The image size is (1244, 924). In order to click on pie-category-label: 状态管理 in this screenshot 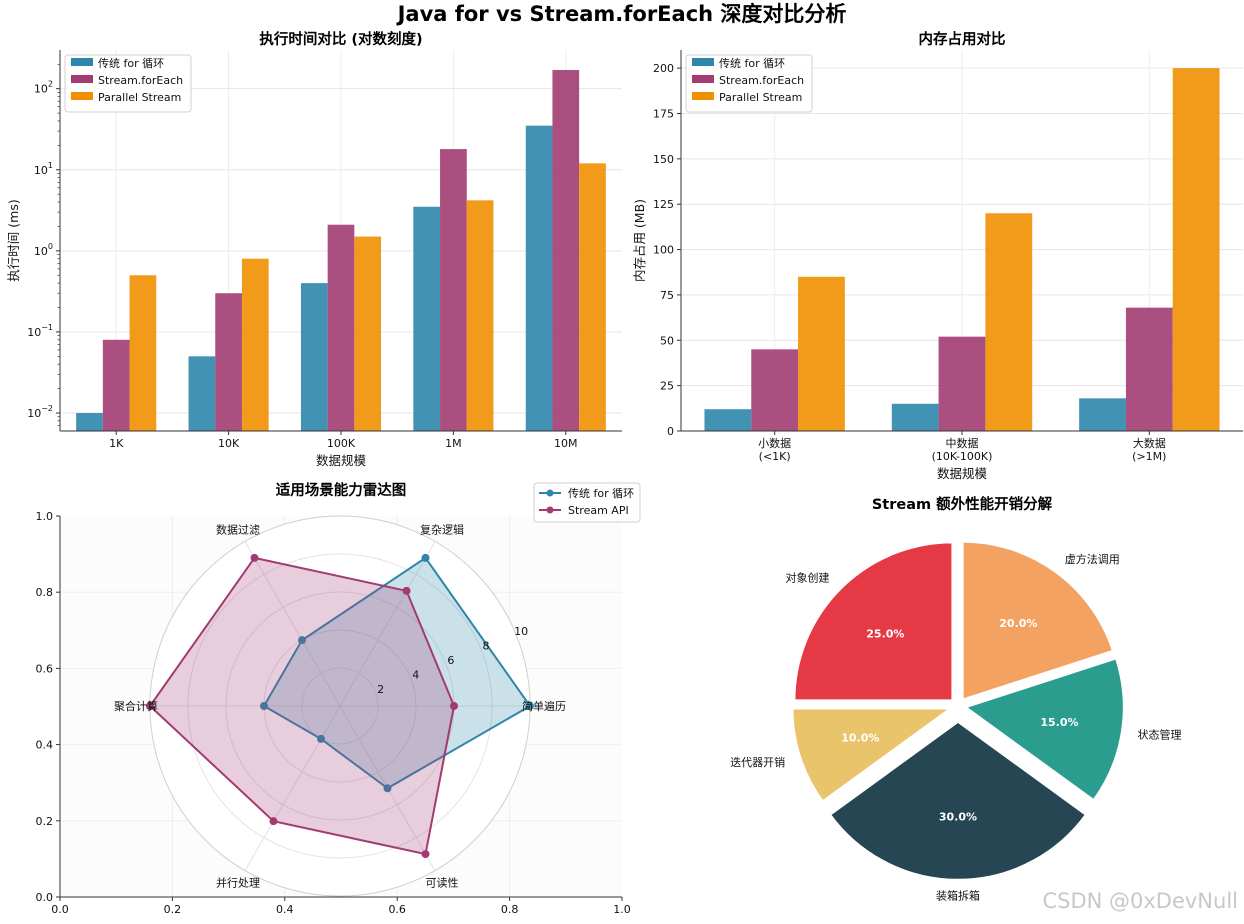, I will do `click(1159, 734)`.